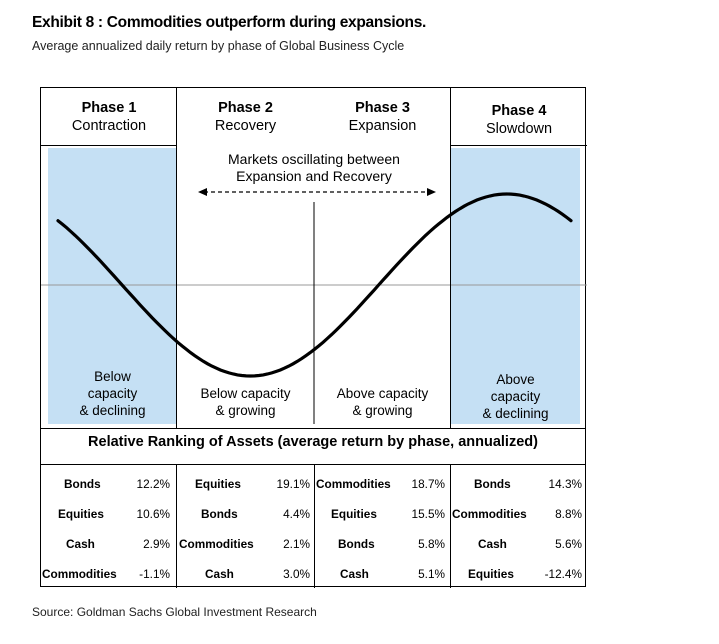 The image size is (719, 644). Describe the element at coordinates (382, 126) in the screenshot. I see `phase3-label: Expansion` at that location.